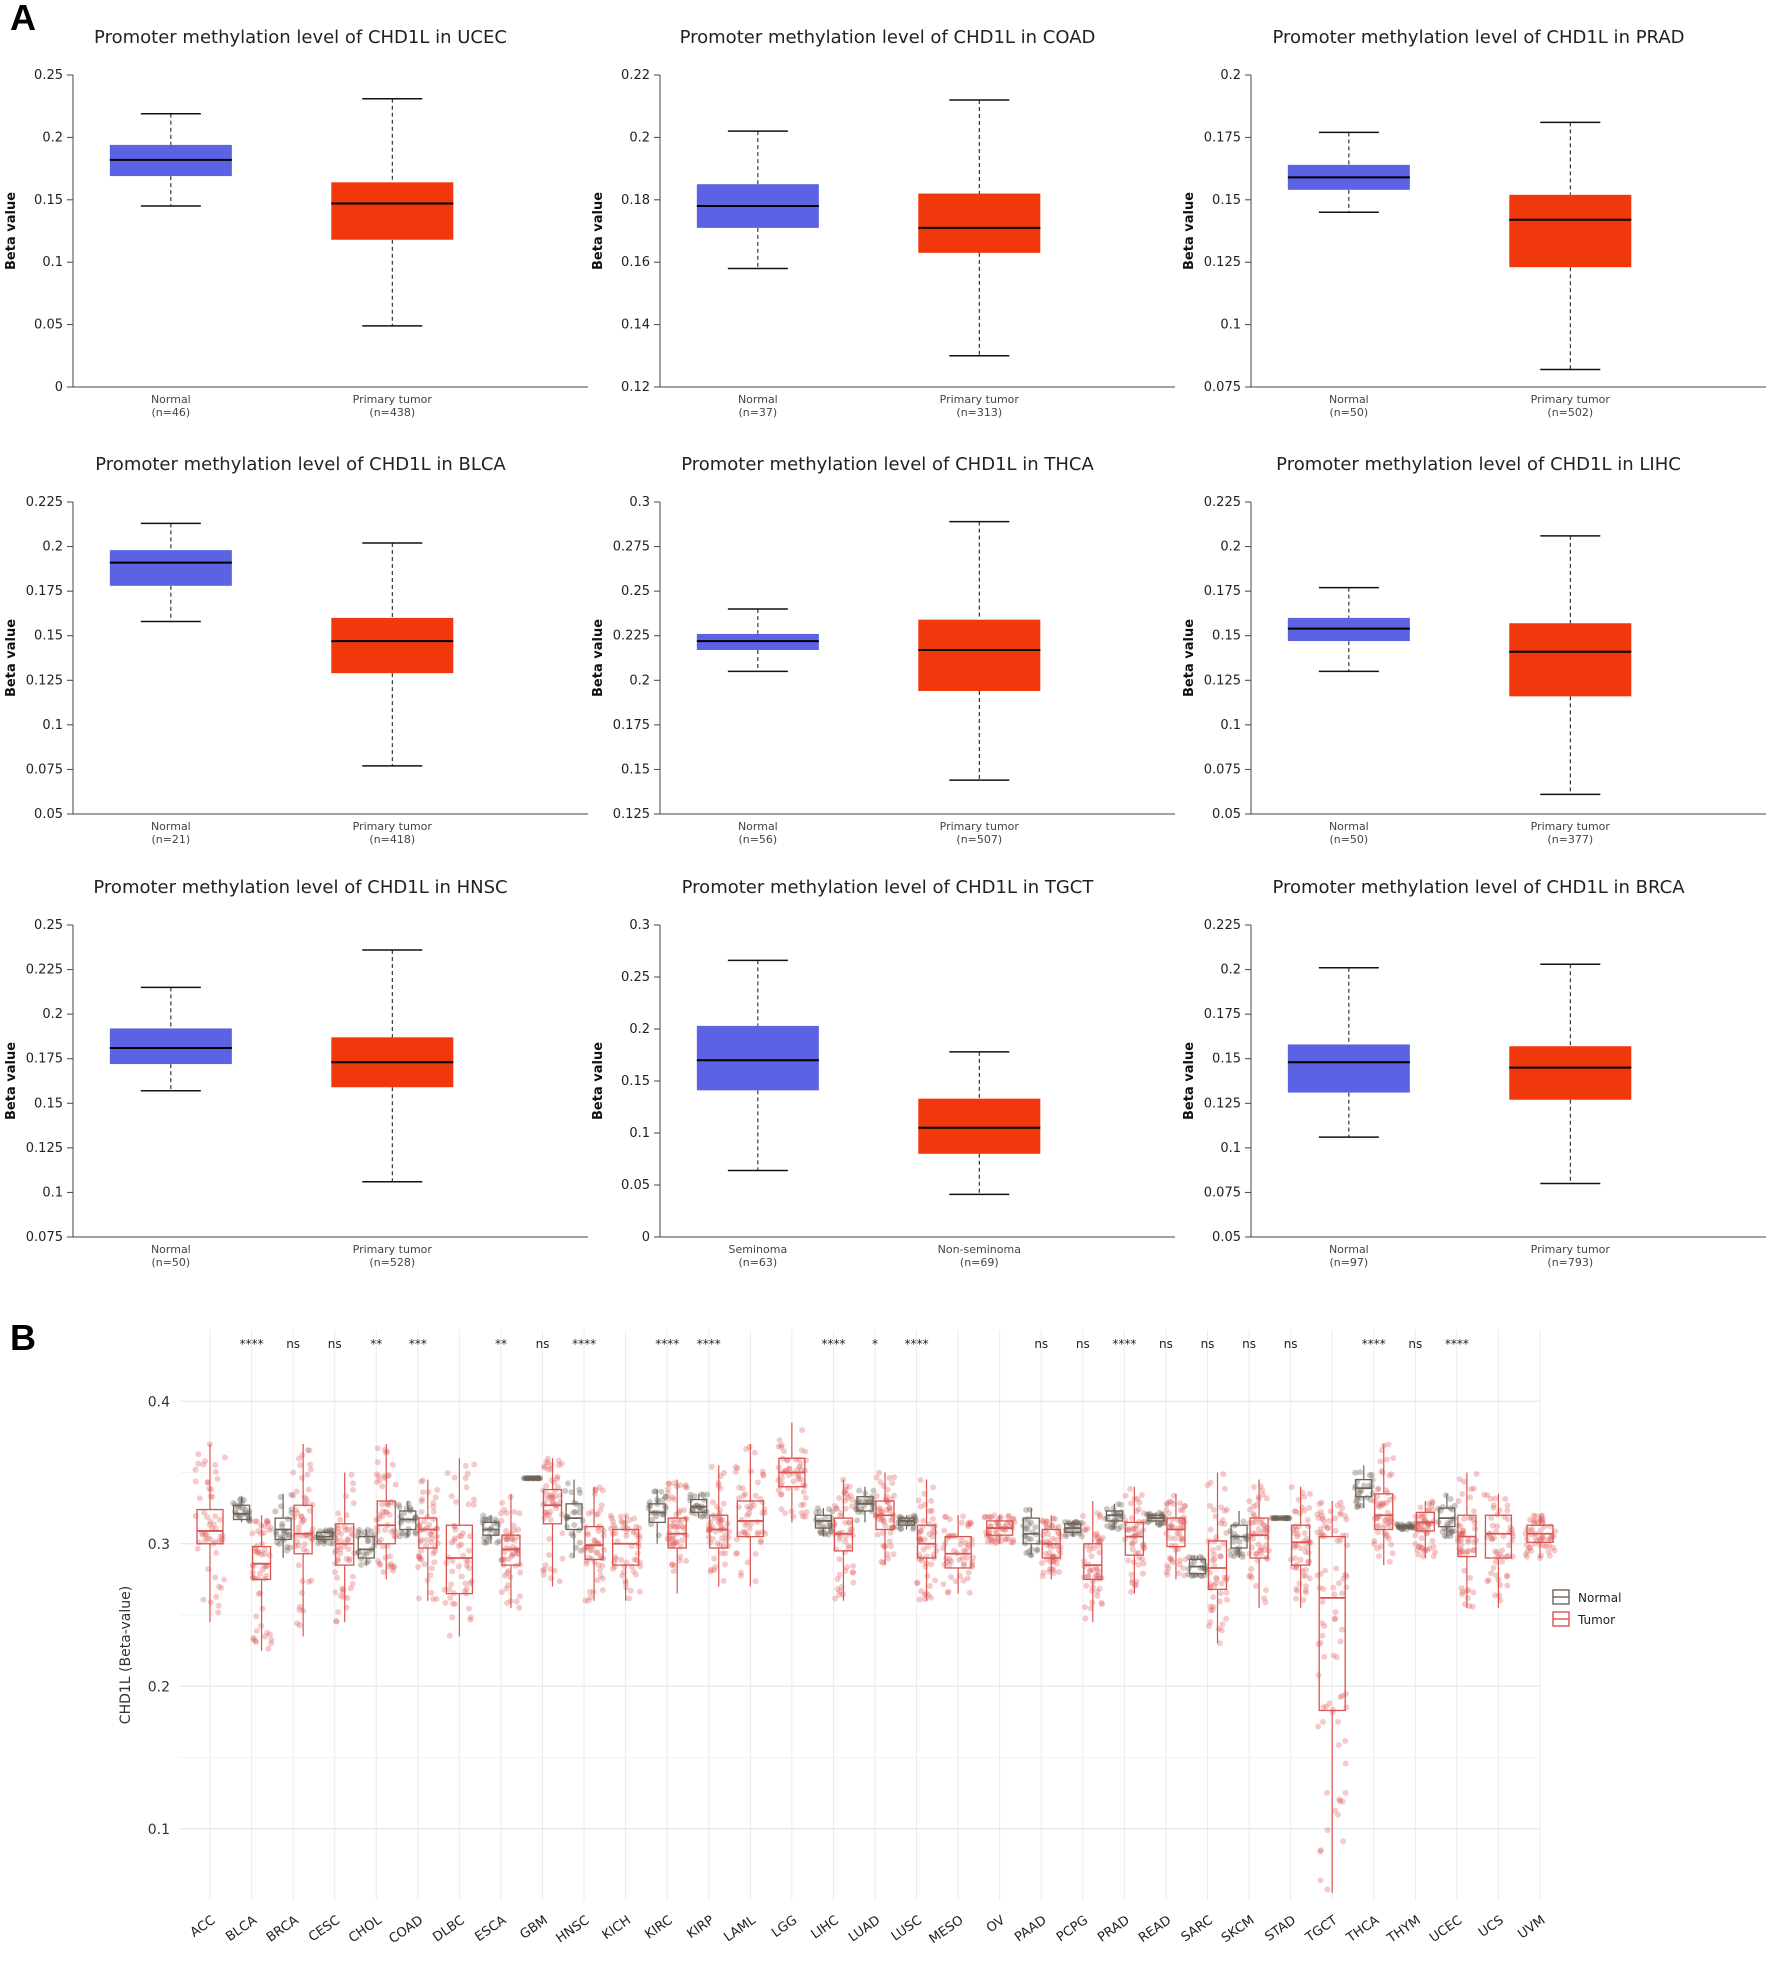  Describe the element at coordinates (622, 1727) in the screenshot. I see `category-kich: KICH` at that location.